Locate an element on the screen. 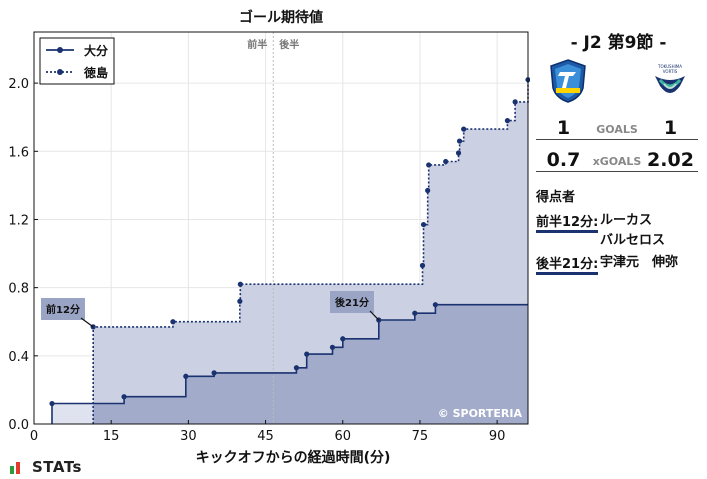 The height and width of the screenshot is (479, 707). goals-label: GOALS is located at coordinates (617, 129).